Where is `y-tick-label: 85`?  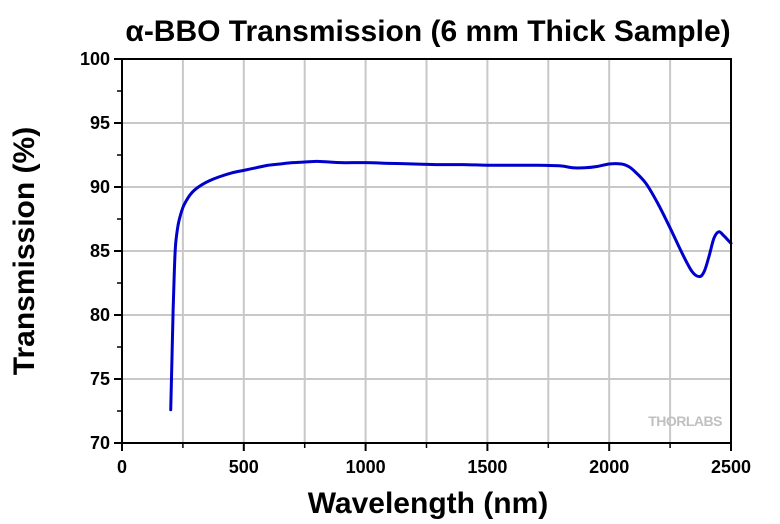 y-tick-label: 85 is located at coordinates (100, 251).